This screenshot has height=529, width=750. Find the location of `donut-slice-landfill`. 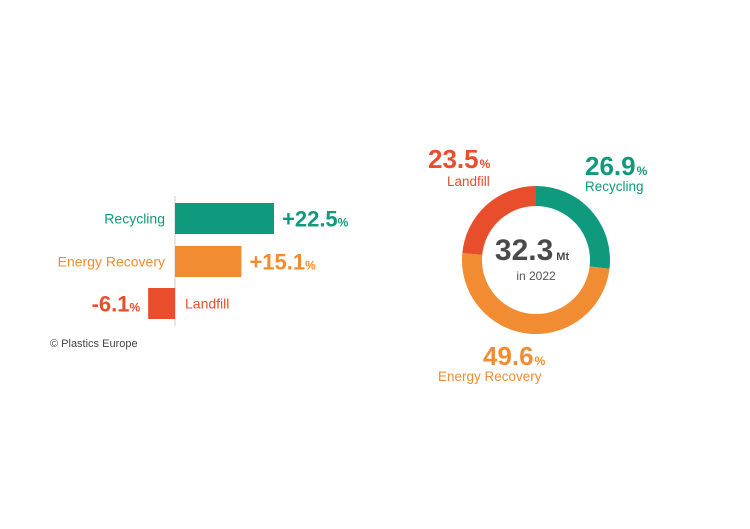

donut-slice-landfill is located at coordinates (499, 221).